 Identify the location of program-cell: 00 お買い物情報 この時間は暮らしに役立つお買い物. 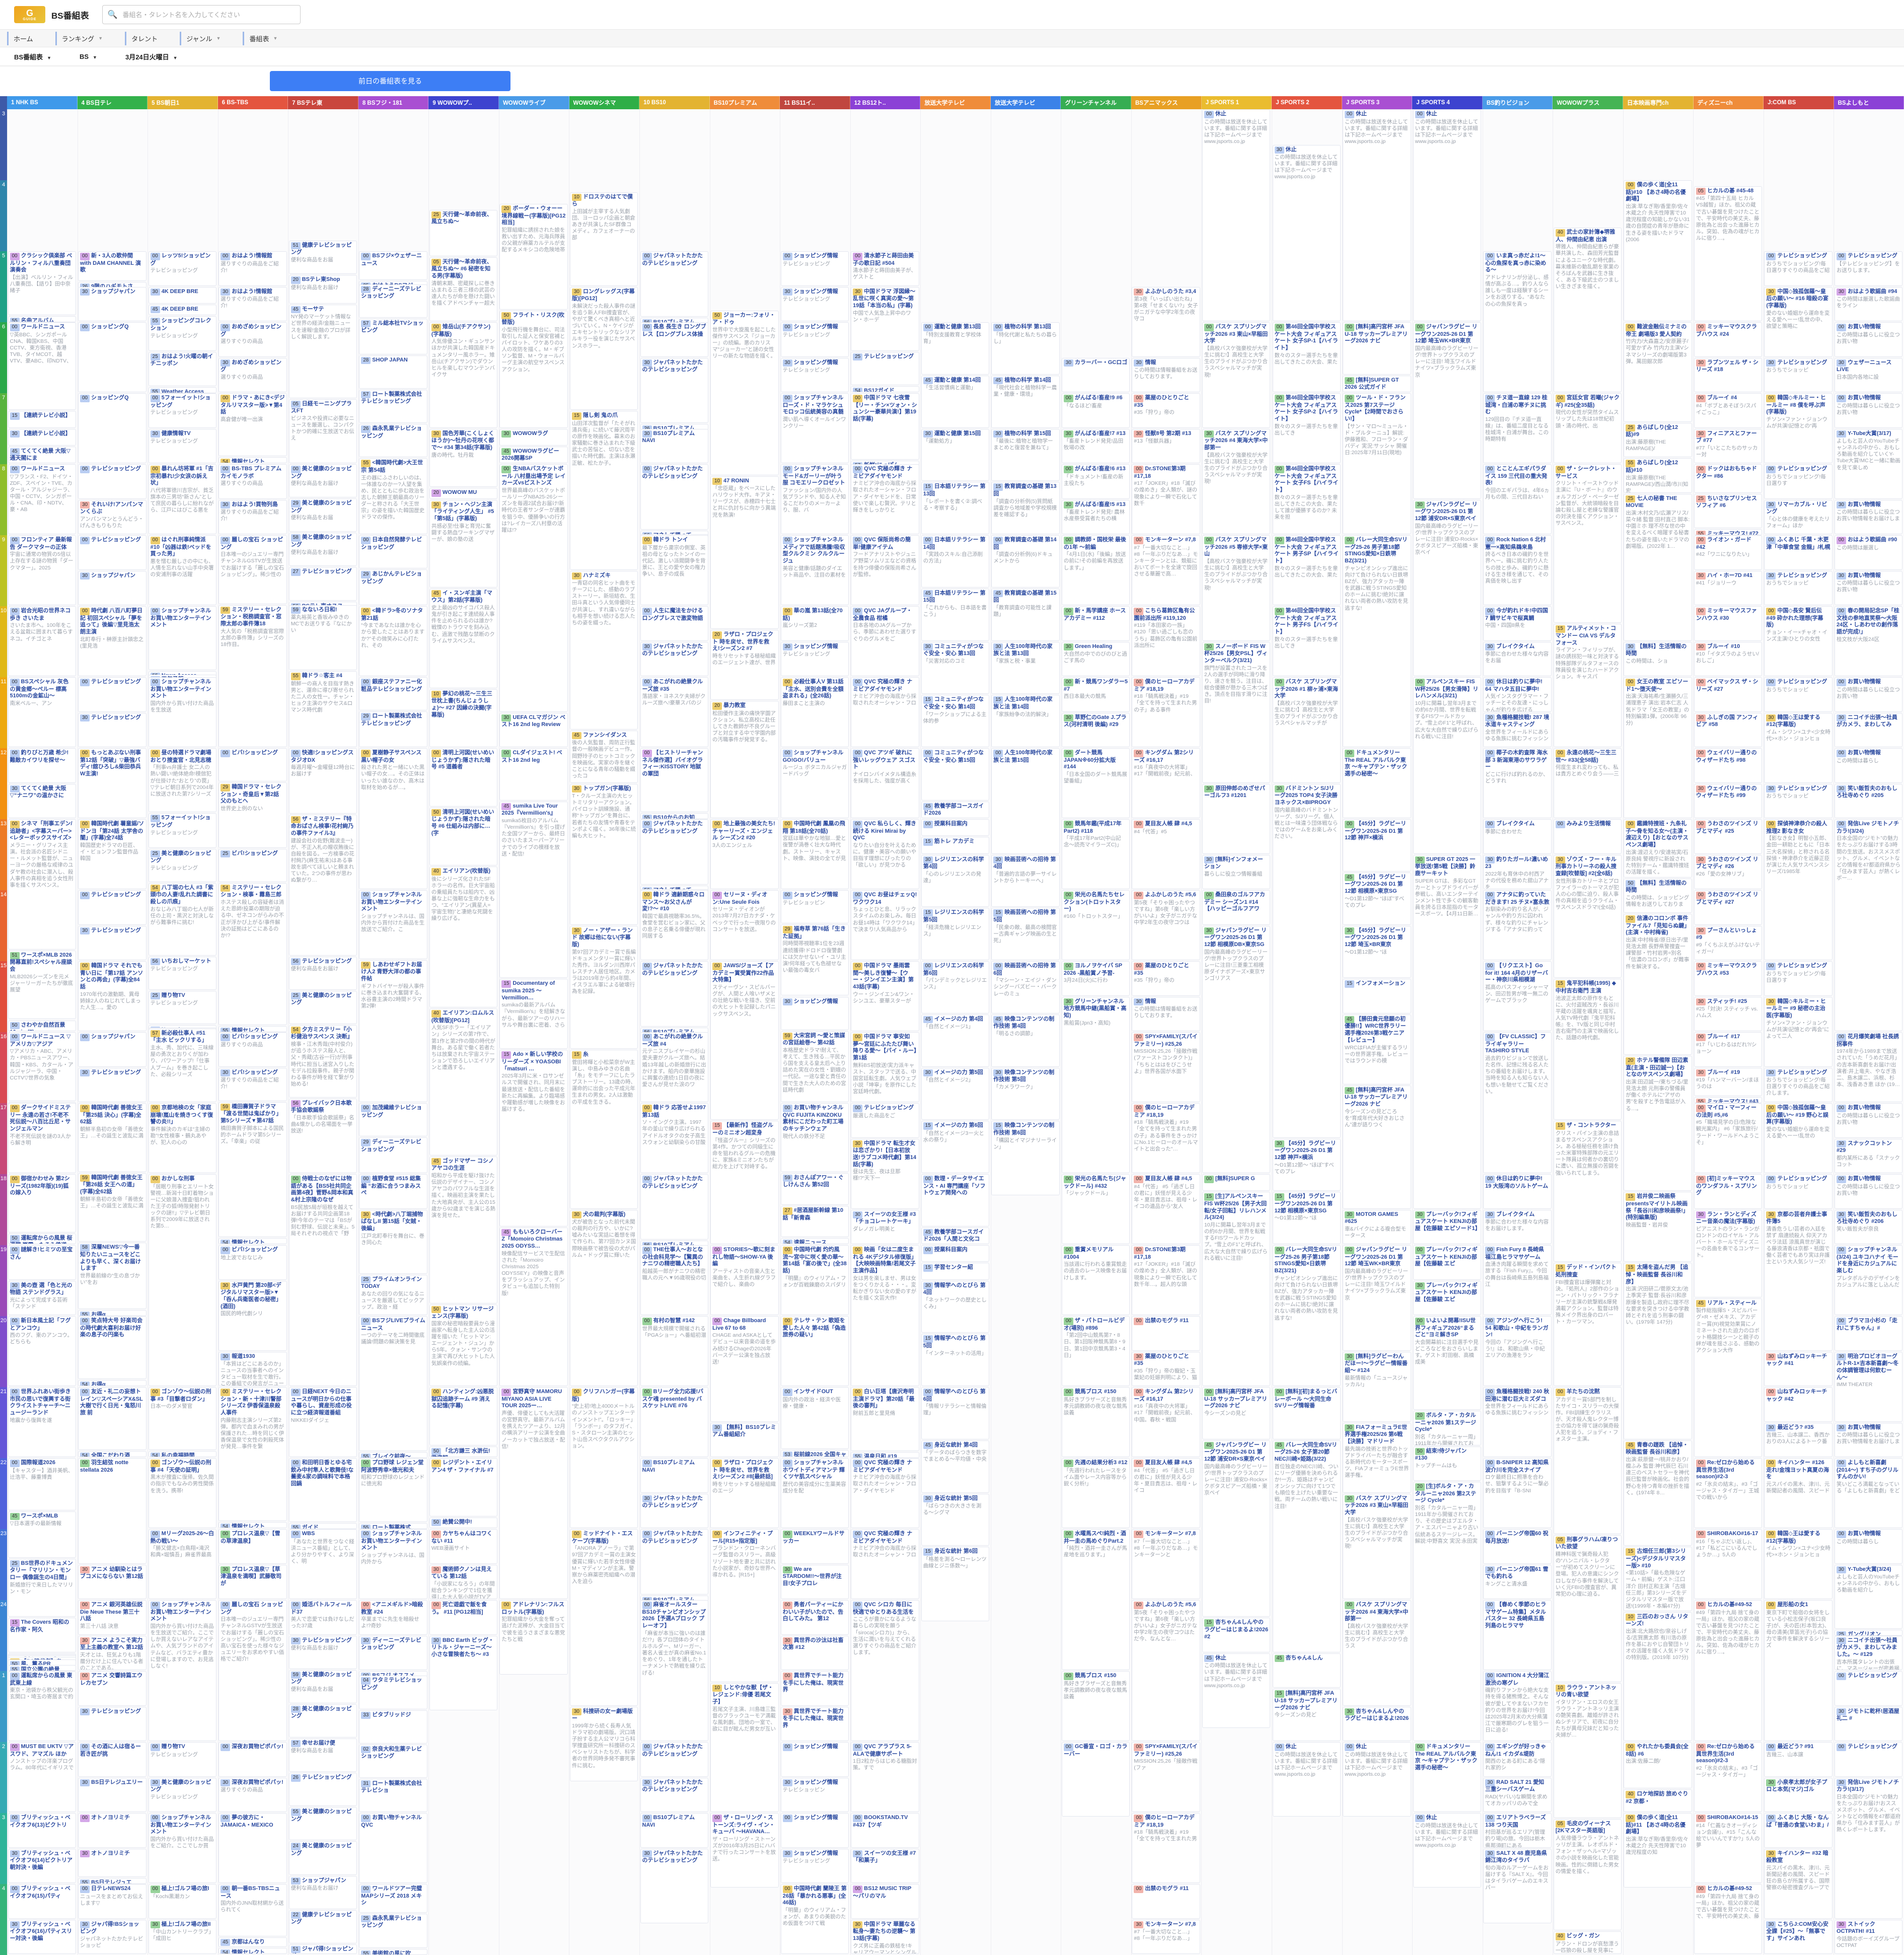
(1868, 410).